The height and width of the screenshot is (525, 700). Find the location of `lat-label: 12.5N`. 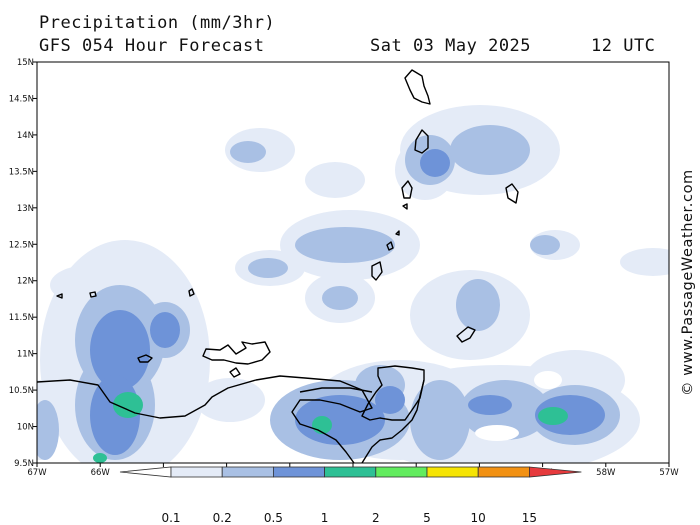

lat-label: 12.5N is located at coordinates (21, 245).